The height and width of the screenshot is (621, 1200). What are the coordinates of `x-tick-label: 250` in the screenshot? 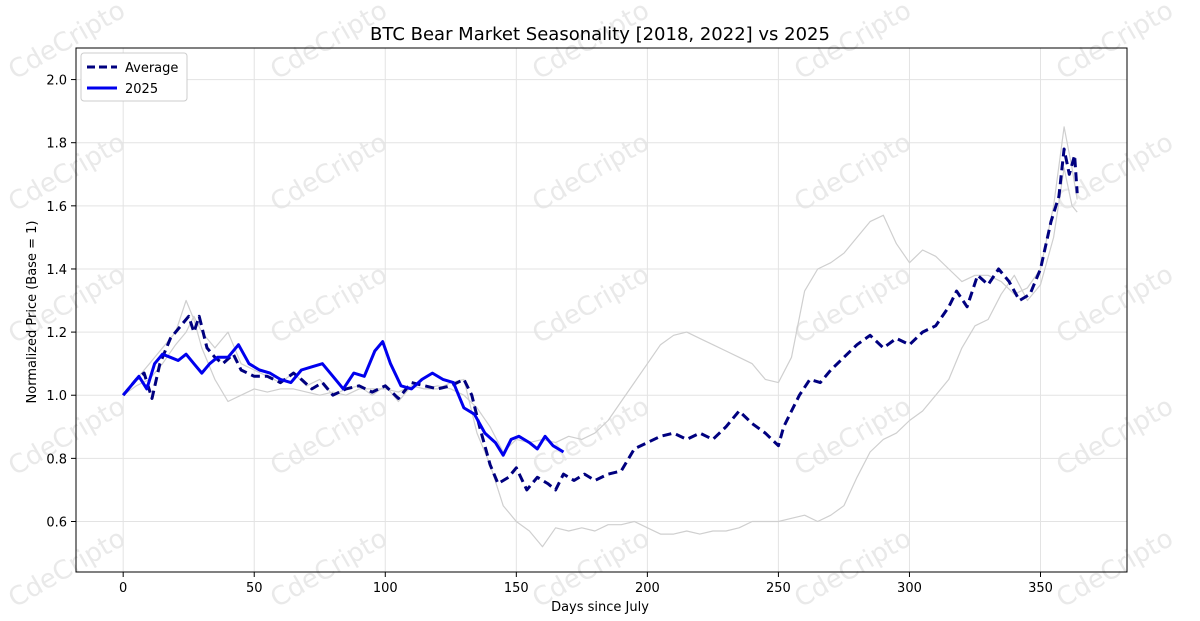 It's located at (778, 588).